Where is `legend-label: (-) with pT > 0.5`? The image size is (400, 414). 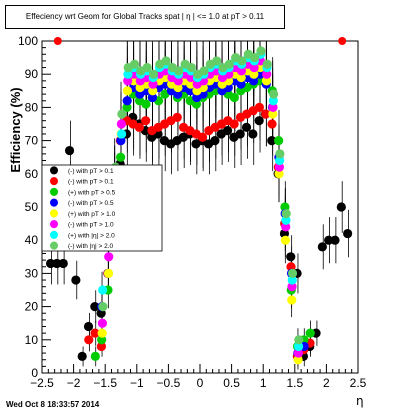
legend-label: (-) with pT > 0.5 is located at coordinates (91, 203).